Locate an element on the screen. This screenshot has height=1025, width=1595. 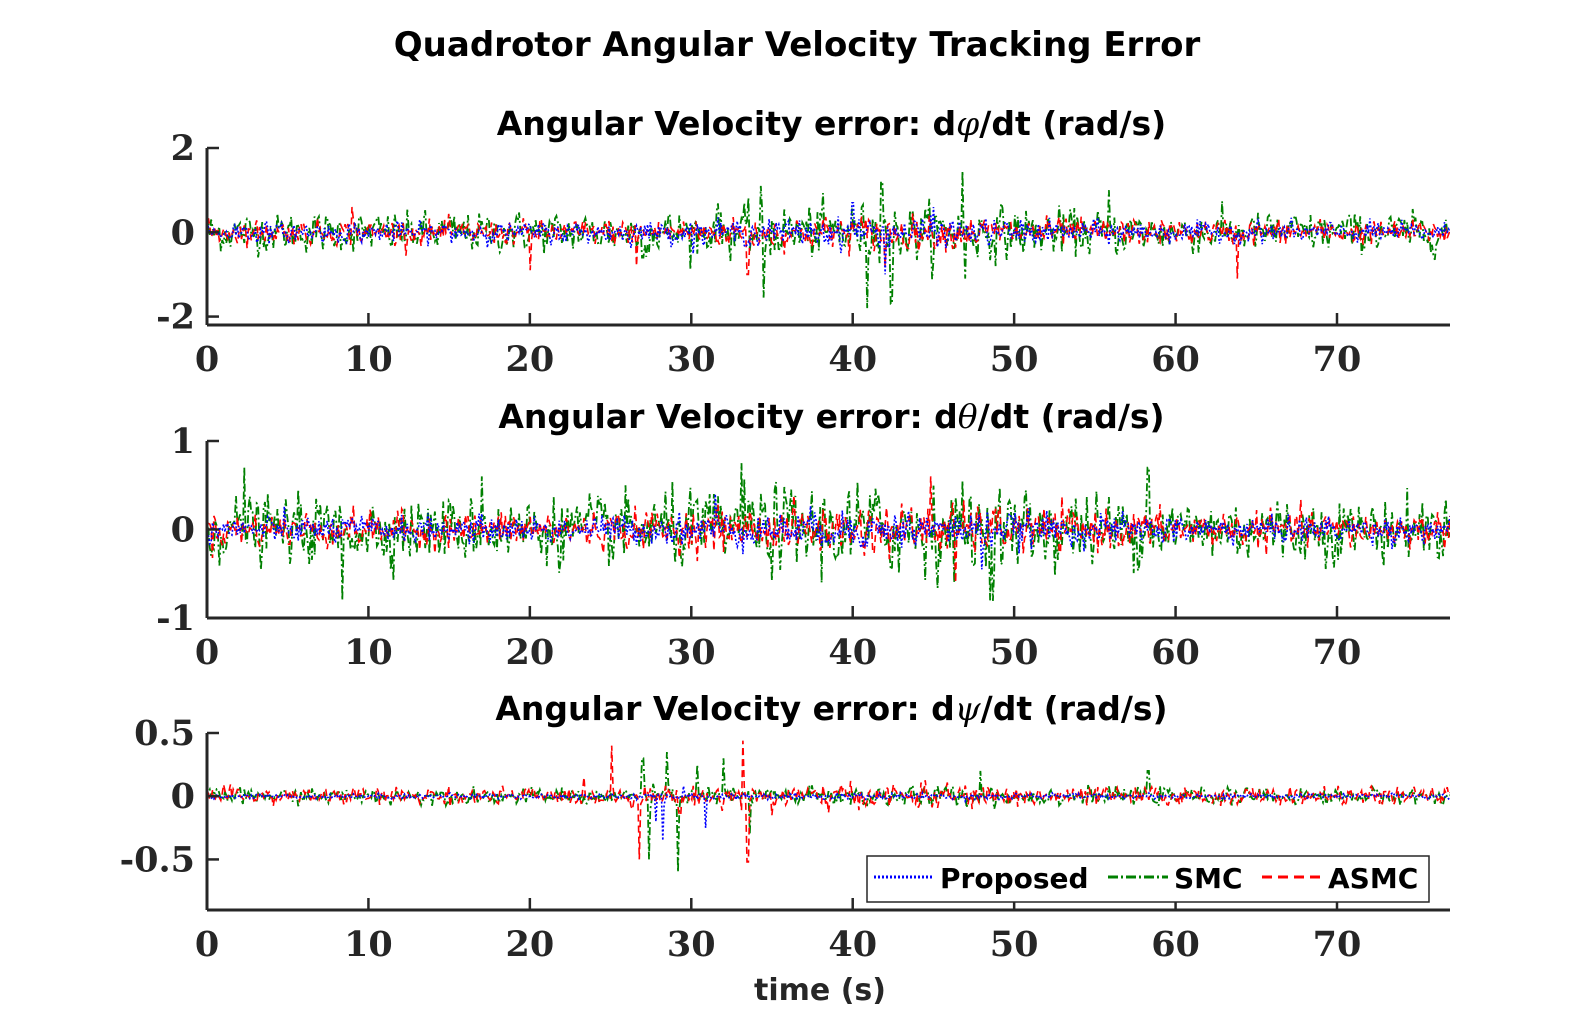
subplot-title: Angular Velocity error: dφ/dt (rad/s) is located at coordinates (832, 123).